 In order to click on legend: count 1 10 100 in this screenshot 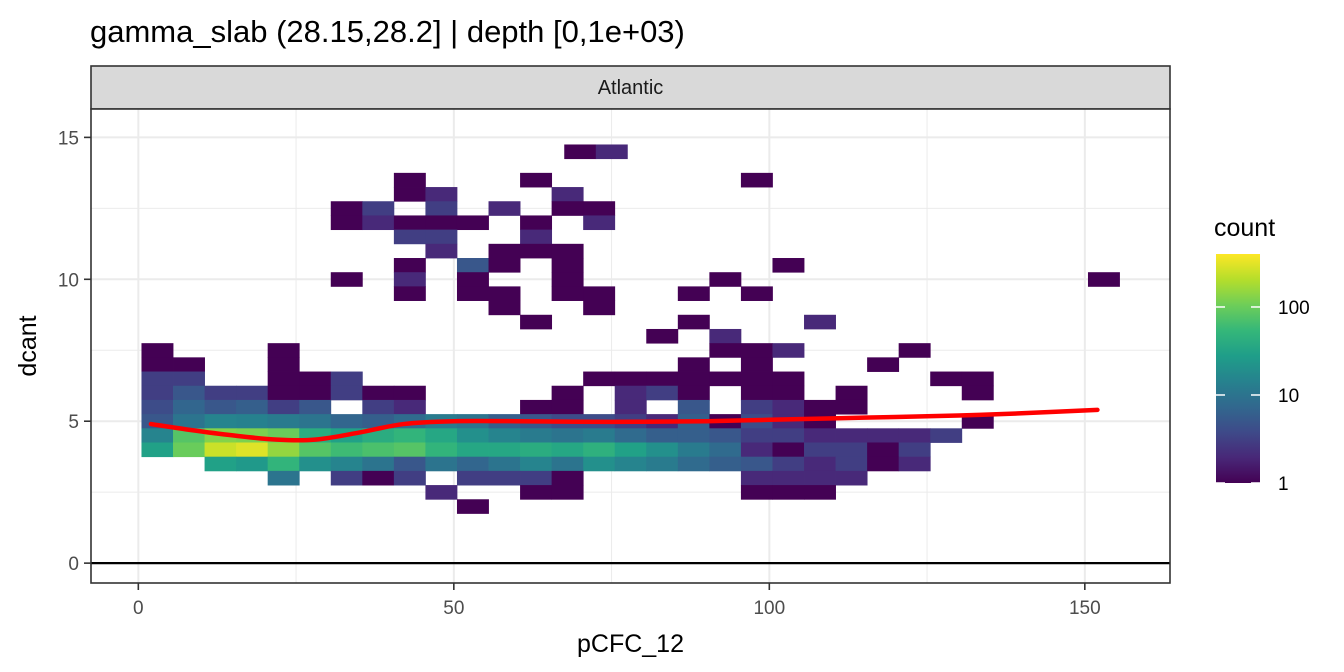, I will do `click(1262, 354)`.